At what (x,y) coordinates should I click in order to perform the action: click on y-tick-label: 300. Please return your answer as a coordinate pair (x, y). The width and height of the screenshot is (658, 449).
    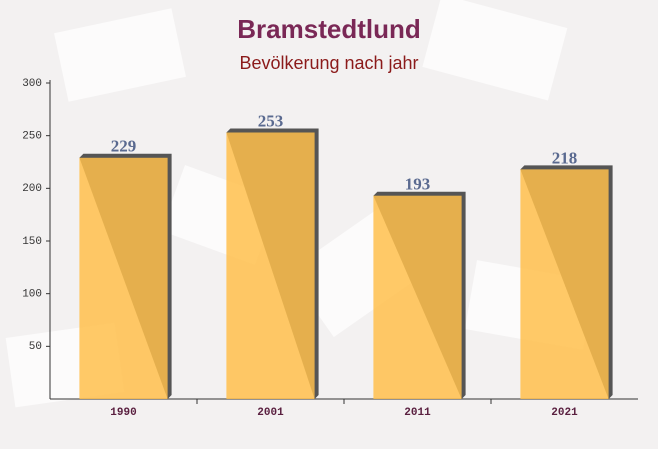
    Looking at the image, I should click on (32, 84).